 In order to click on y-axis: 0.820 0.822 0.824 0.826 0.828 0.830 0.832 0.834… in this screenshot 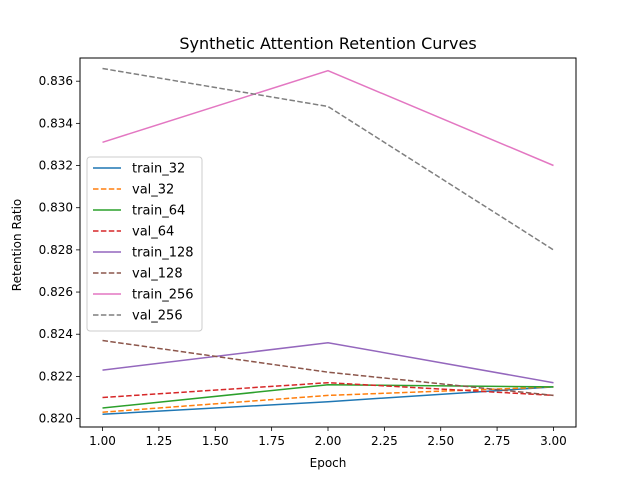, I will do `click(59, 250)`.